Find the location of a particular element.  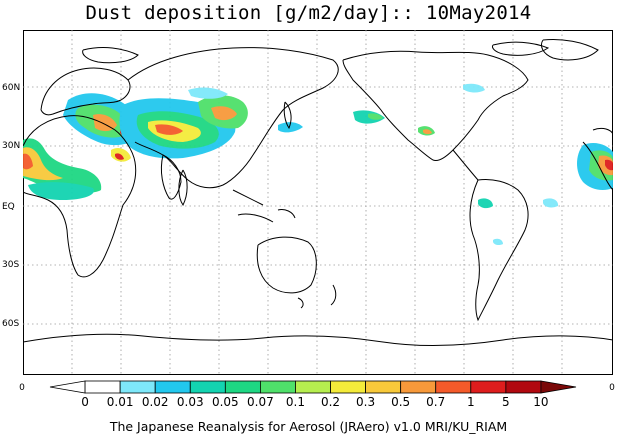

colorbar-tick-label: 0.7 is located at coordinates (435, 402).